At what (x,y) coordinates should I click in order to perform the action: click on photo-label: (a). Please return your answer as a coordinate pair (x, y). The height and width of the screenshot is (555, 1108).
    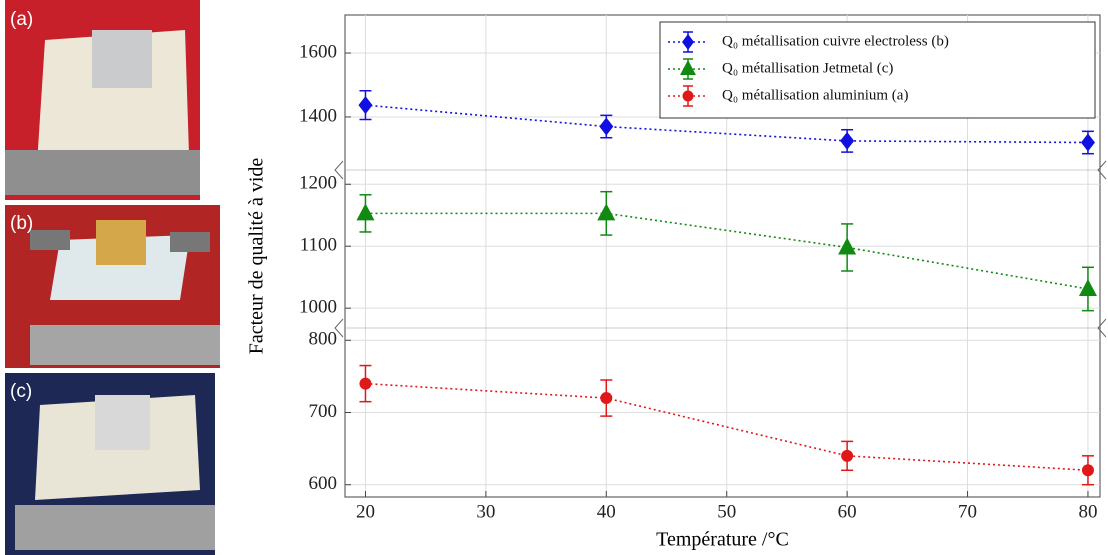
    Looking at the image, I should click on (21, 19).